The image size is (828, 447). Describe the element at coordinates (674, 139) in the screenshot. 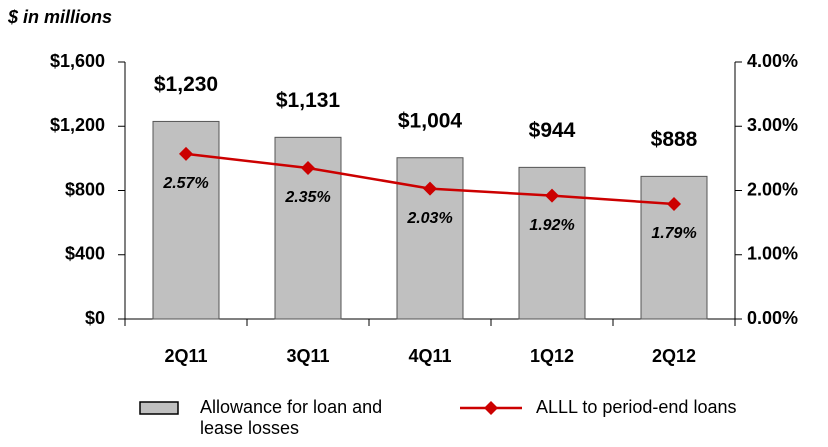

I see `bar-value-label: $888` at that location.